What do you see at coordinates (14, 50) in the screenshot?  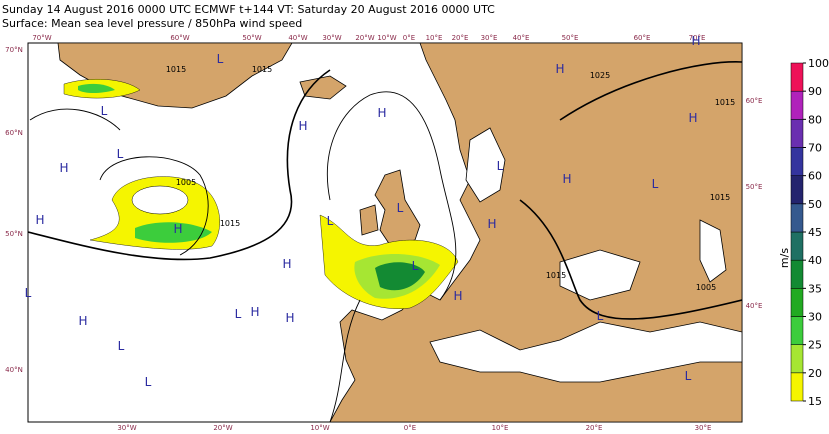 I see `latitude-label: 70°N` at bounding box center [14, 50].